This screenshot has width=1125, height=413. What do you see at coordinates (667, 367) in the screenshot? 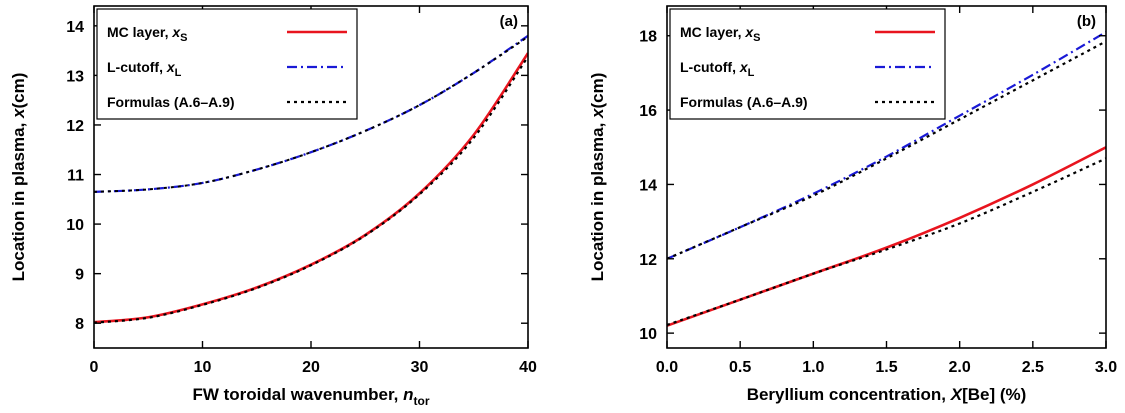
I see `x-tick-label: 0.0` at bounding box center [667, 367].